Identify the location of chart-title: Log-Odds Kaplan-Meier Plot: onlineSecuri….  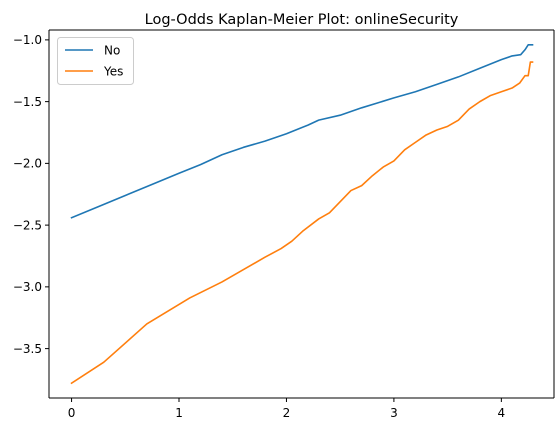
(302, 20).